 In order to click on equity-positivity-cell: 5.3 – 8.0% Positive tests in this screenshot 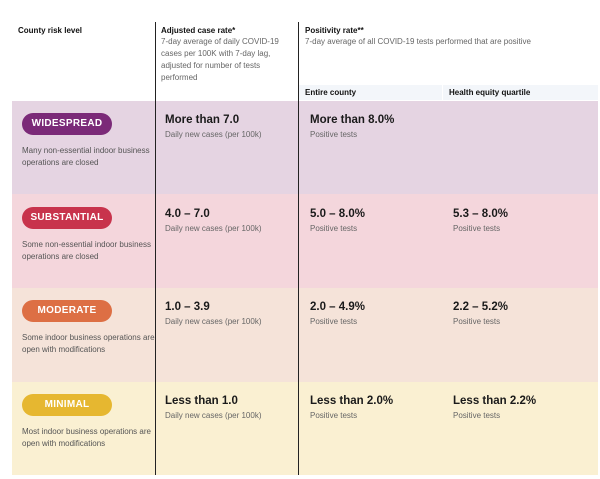, I will do `click(480, 221)`.